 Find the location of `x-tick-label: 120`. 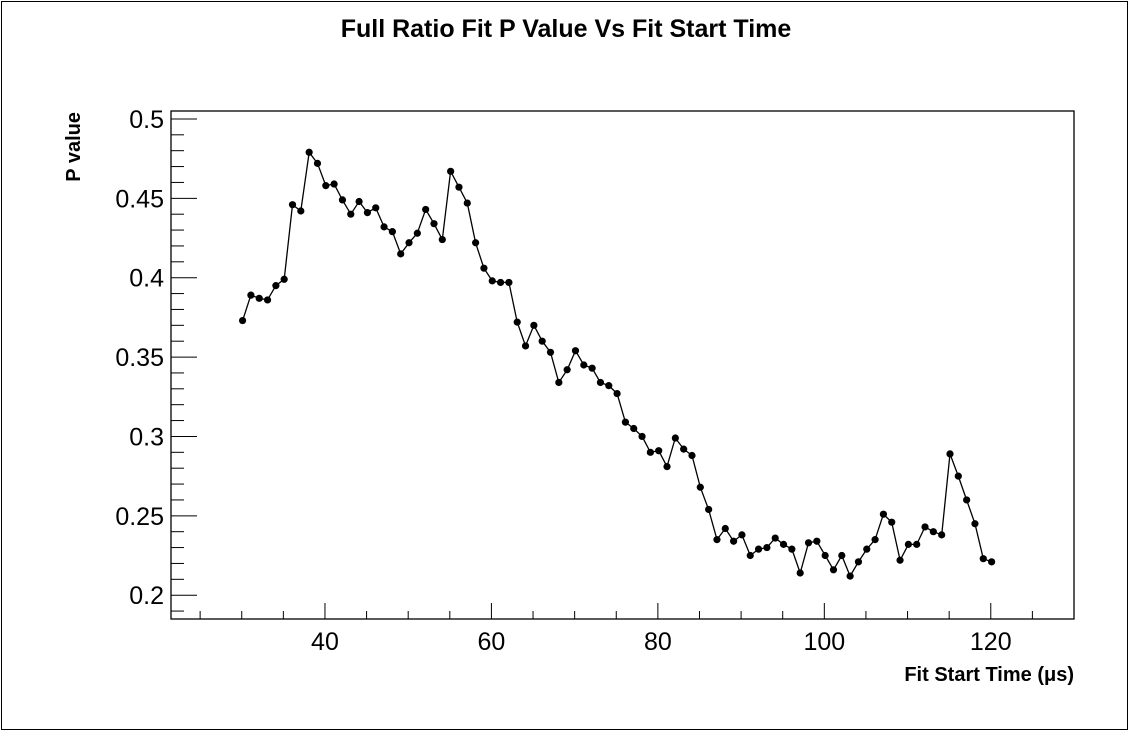

x-tick-label: 120 is located at coordinates (991, 642).